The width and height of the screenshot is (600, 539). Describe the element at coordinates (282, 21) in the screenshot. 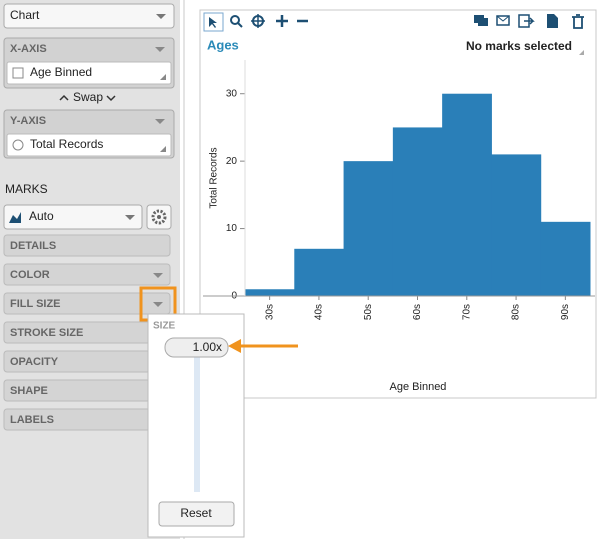

I see `zoom-in` at that location.